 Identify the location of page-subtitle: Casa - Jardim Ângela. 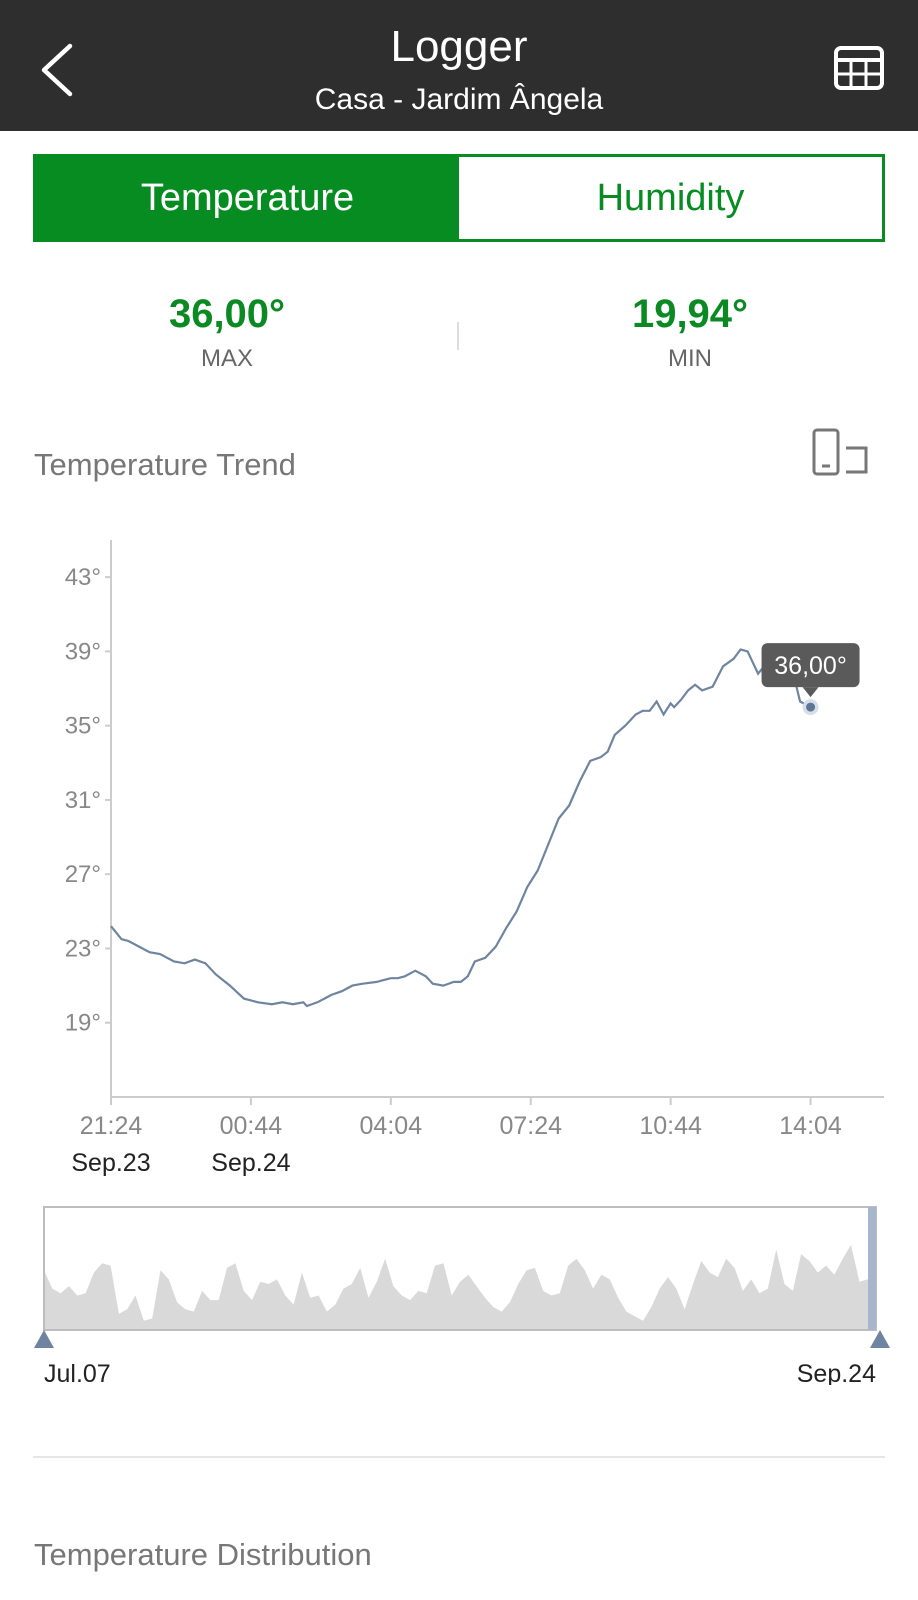
(459, 99).